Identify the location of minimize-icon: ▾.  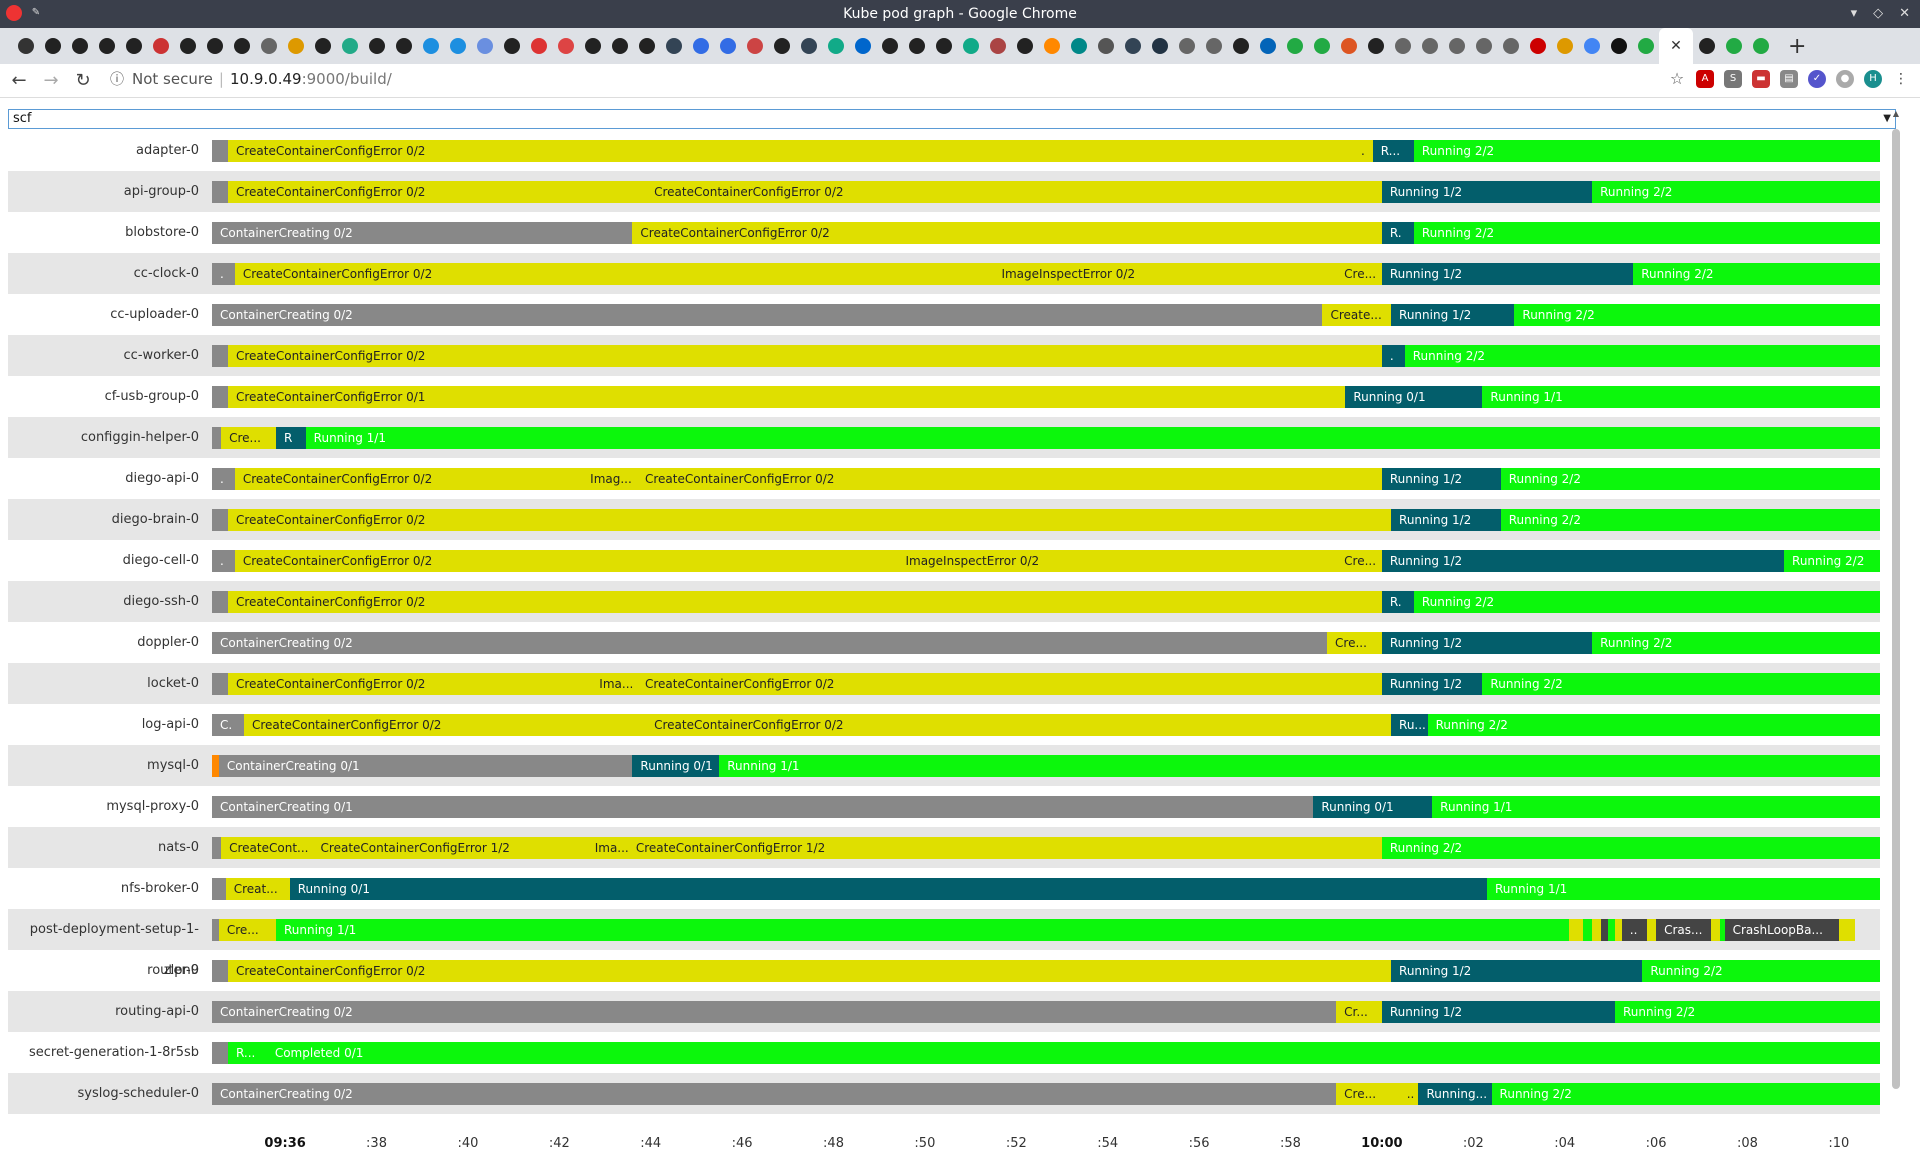
(1854, 13).